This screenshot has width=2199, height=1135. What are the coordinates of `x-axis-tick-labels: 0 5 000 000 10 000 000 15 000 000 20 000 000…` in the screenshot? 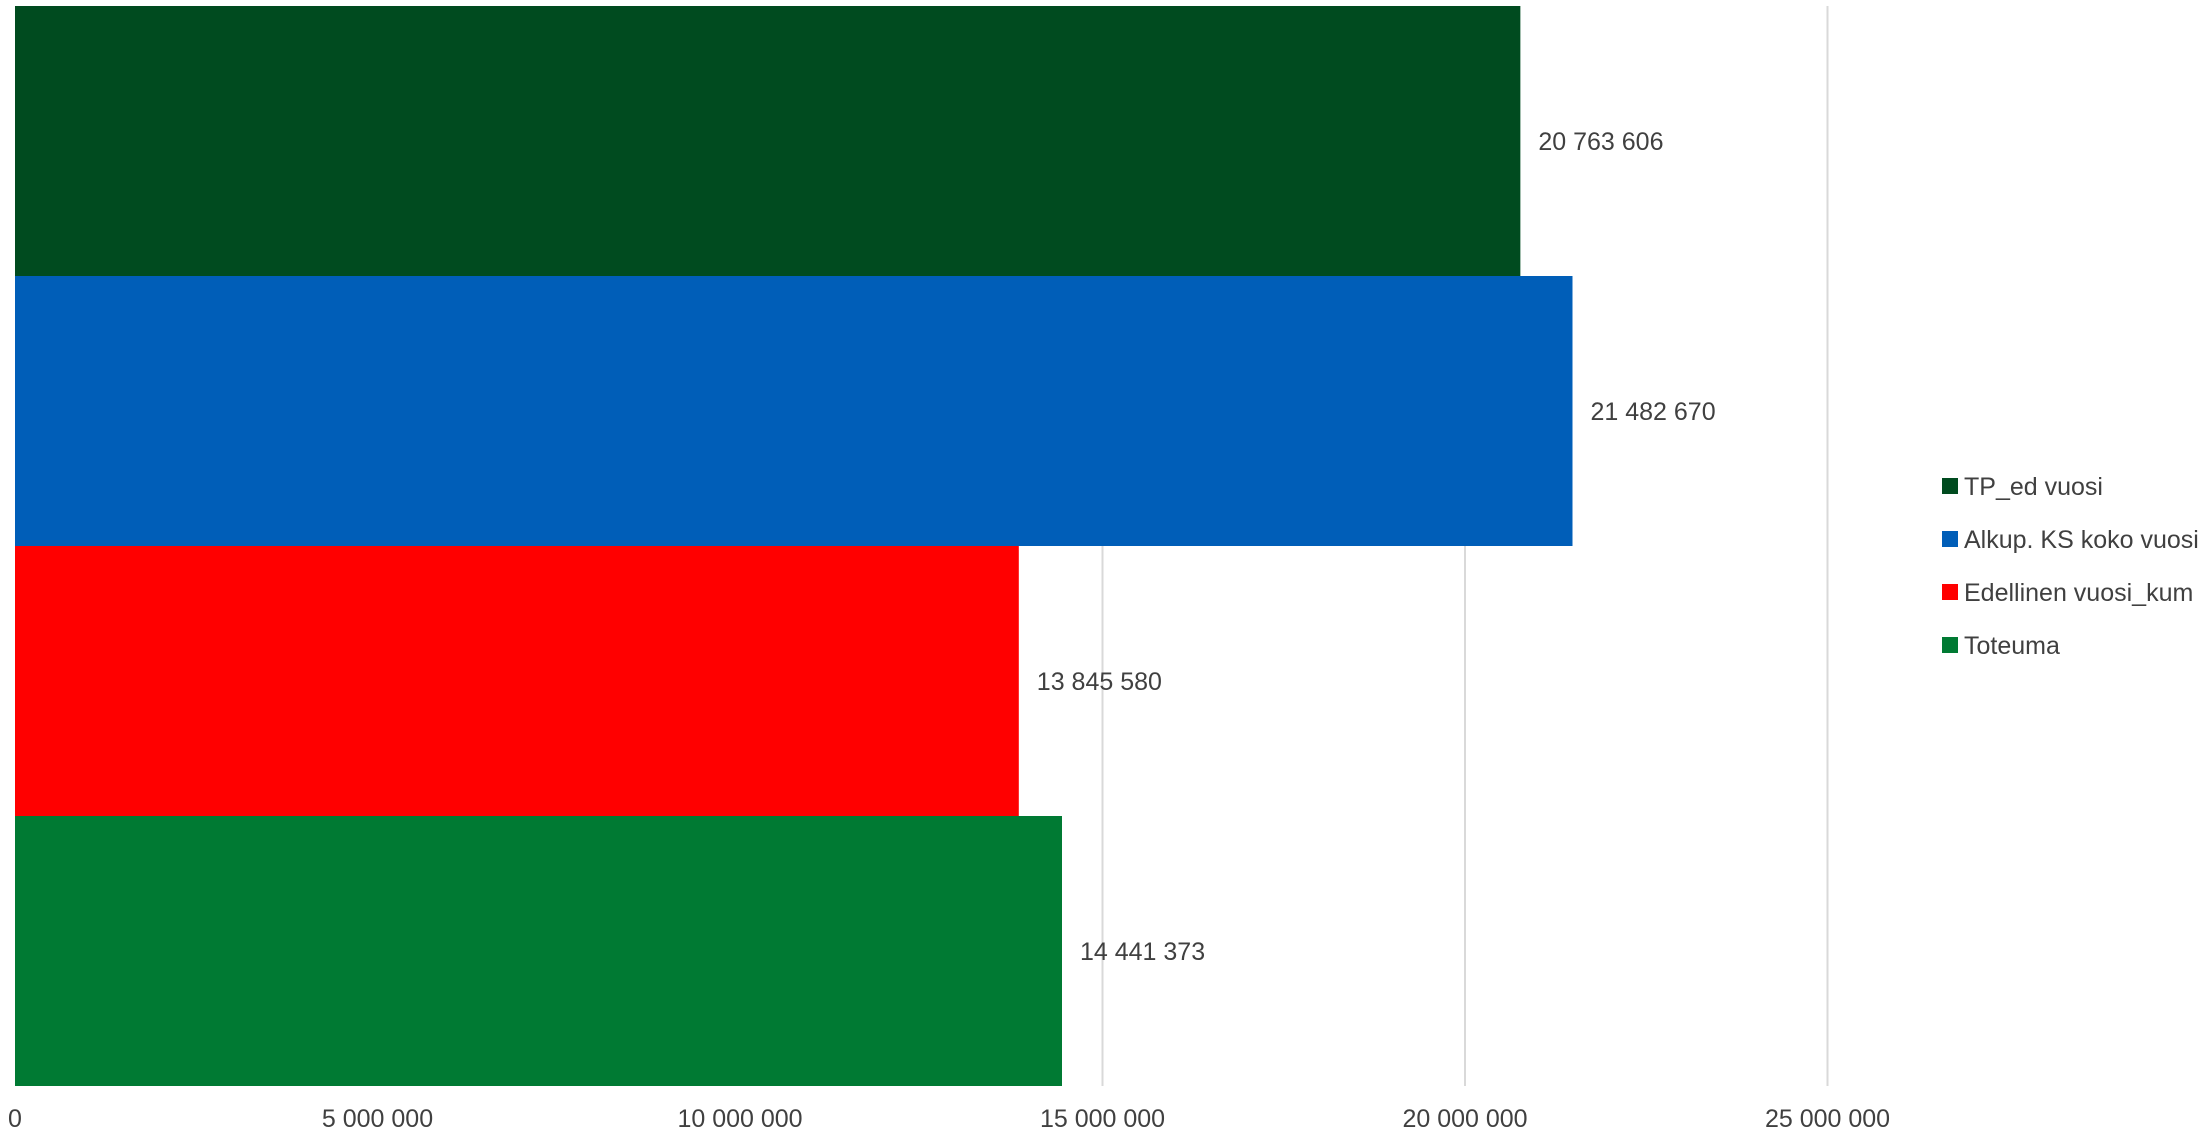 It's located at (949, 1119).